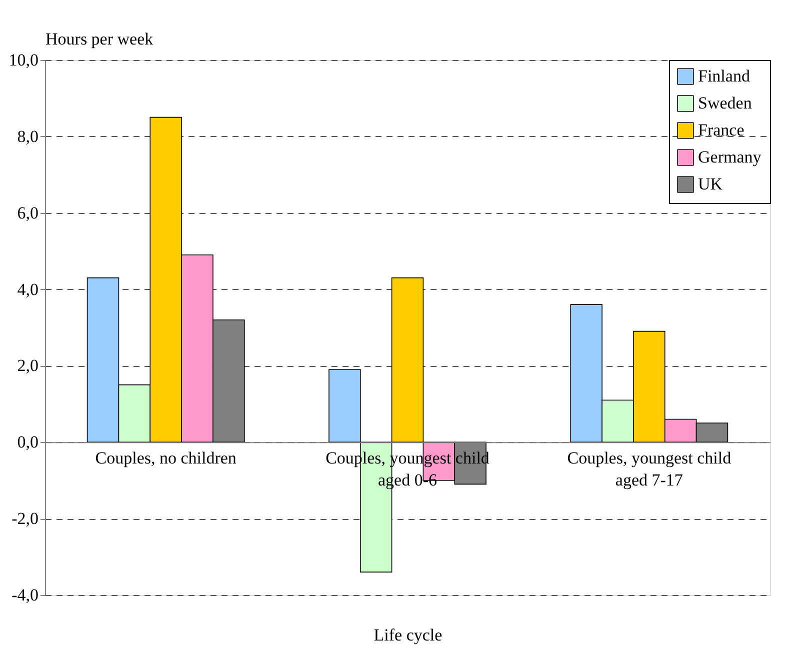 The width and height of the screenshot is (807, 655). I want to click on y-tick-label: -2,0, so click(25, 518).